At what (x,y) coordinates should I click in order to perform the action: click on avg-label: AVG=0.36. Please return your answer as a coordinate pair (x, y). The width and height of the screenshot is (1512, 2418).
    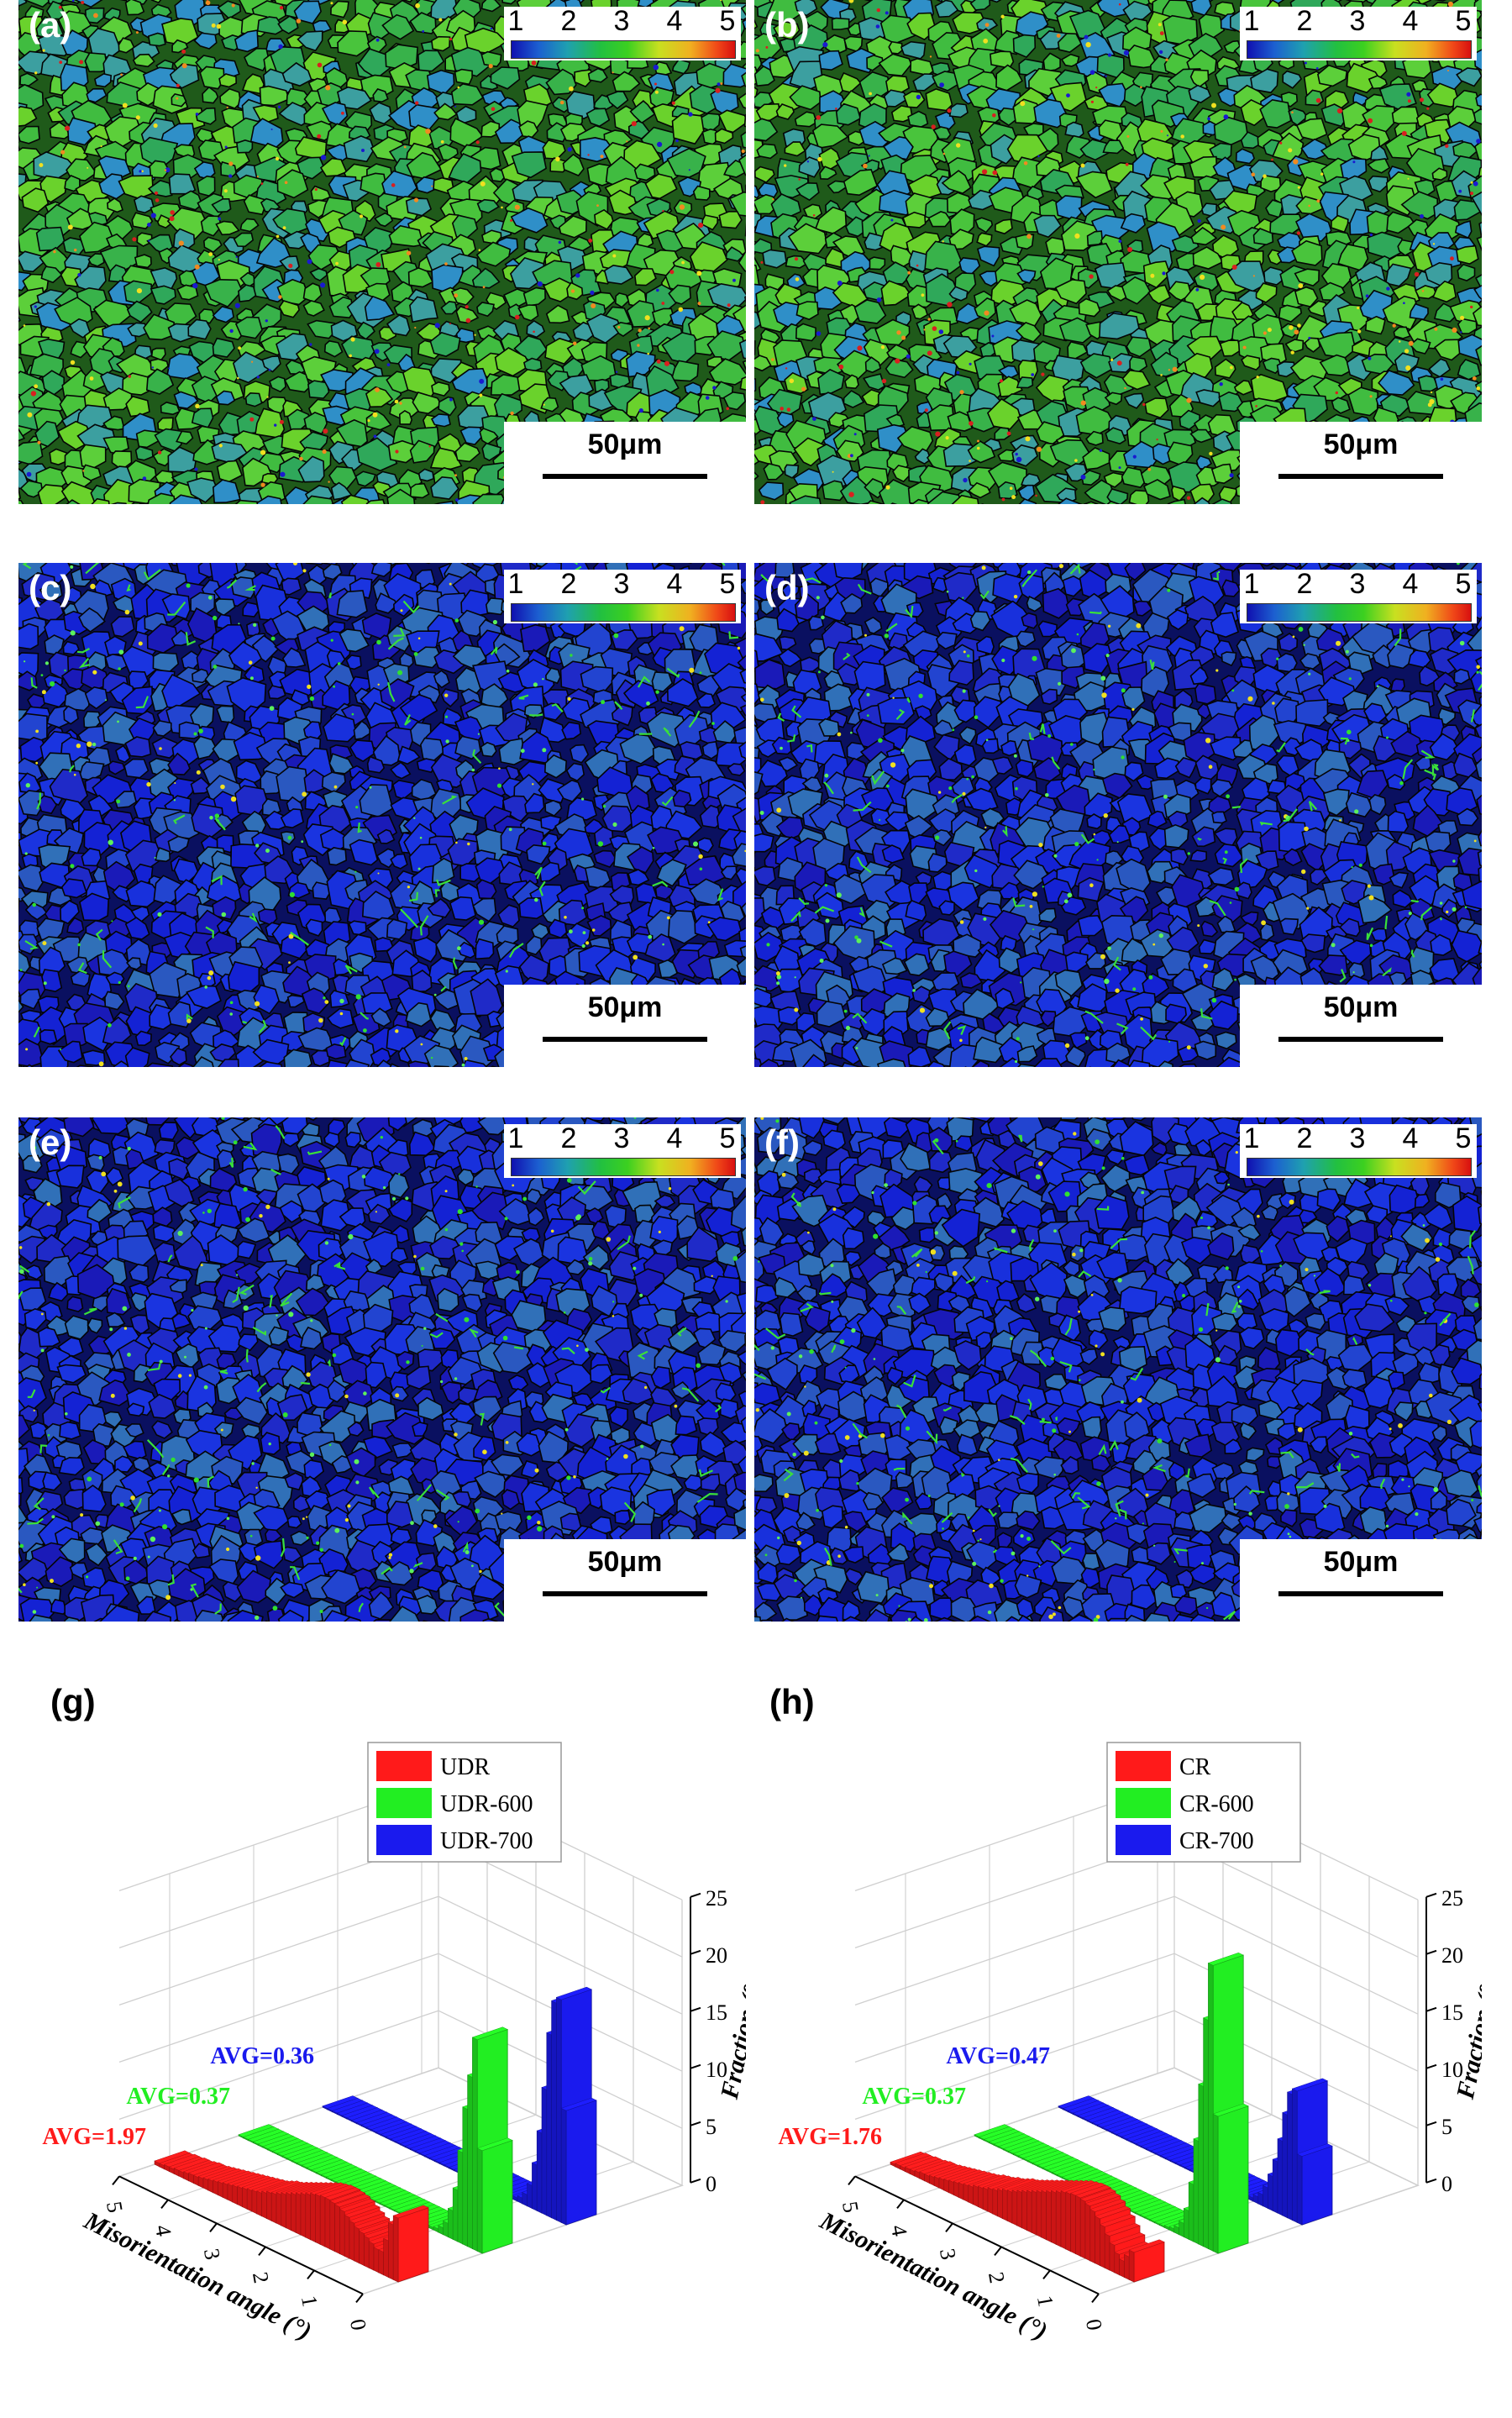
    Looking at the image, I should click on (262, 2056).